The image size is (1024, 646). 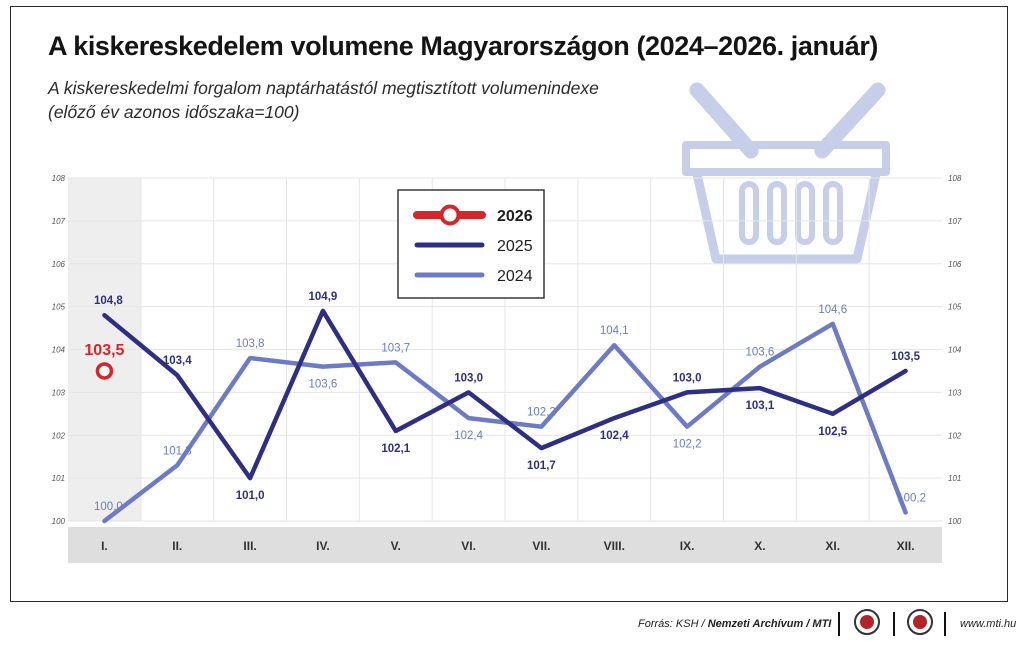 What do you see at coordinates (687, 546) in the screenshot?
I see `x-tick-label: IX.` at bounding box center [687, 546].